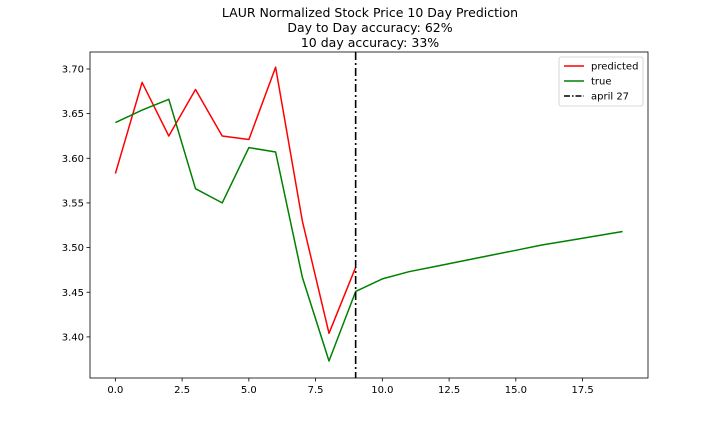  Describe the element at coordinates (73, 69) in the screenshot. I see `y-tick-label: 3.70` at that location.